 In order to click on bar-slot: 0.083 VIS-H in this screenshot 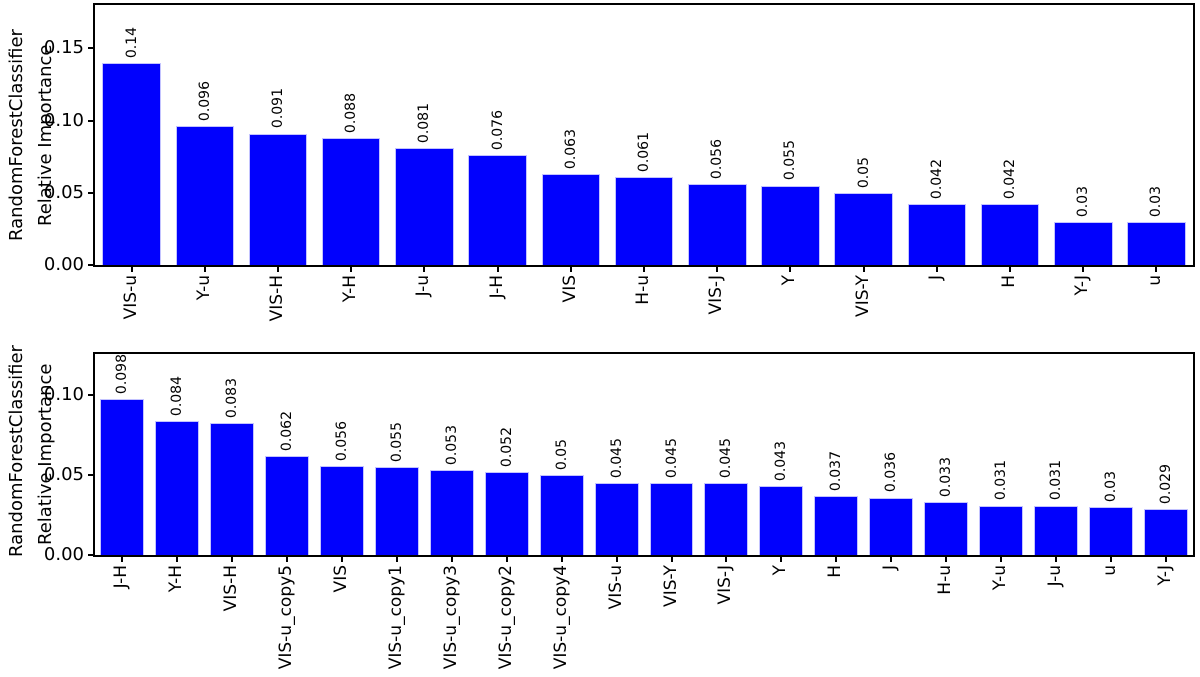, I will do `click(232, 482)`.